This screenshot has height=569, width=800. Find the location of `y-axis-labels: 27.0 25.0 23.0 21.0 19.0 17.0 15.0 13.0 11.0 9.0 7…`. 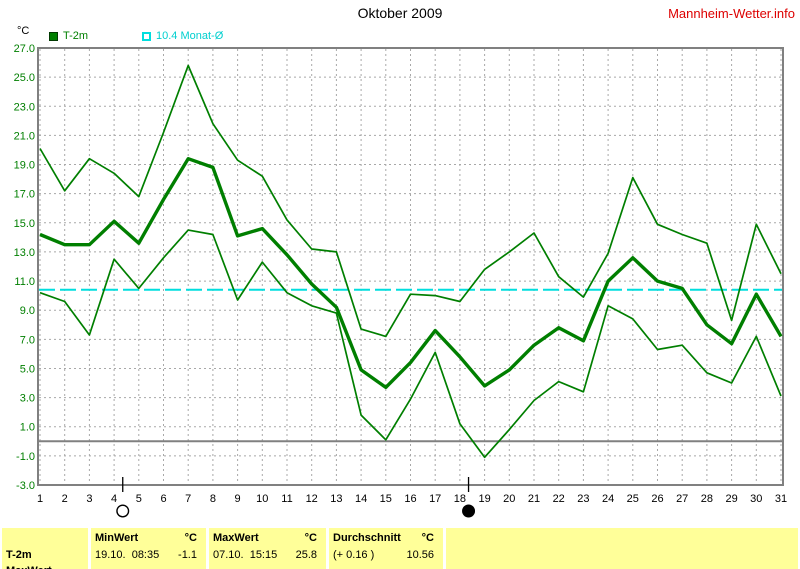

y-axis-labels: 27.0 25.0 23.0 21.0 19.0 17.0 15.0 13.0 11.0 9.0 7… is located at coordinates (24, 267).